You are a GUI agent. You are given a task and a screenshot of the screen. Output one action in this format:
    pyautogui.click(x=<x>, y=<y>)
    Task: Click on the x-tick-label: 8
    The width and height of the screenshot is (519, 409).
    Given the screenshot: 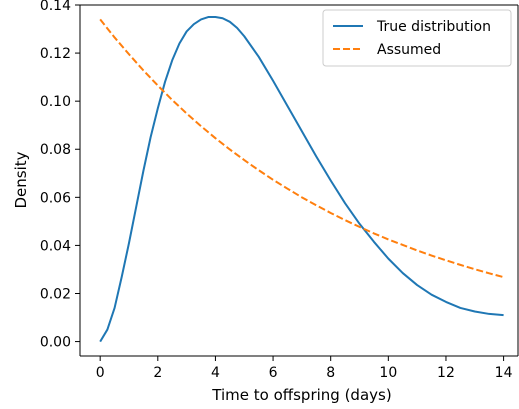 What is the action you would take?
    pyautogui.click(x=330, y=373)
    